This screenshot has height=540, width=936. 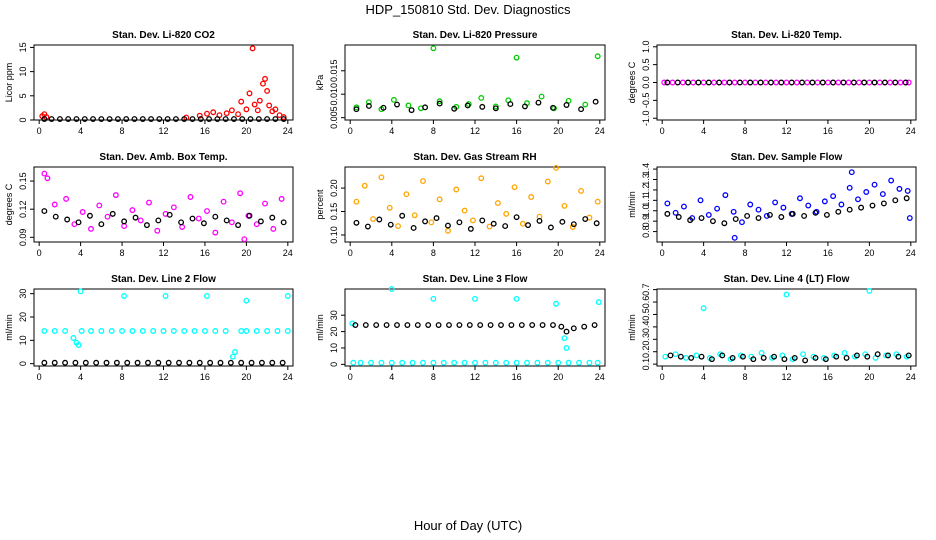 I want to click on y-tick-label: 0.9, so click(x=646, y=221).